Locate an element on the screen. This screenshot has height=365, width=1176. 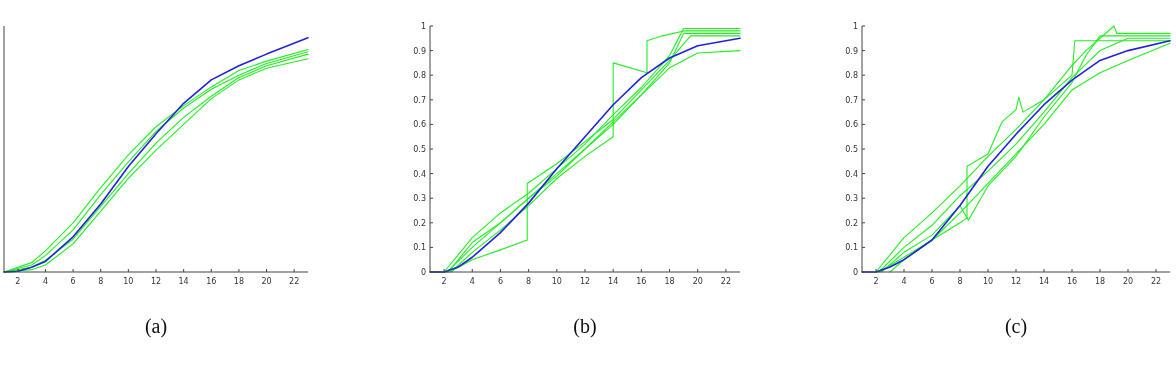
text: (a) is located at coordinates (156, 326).